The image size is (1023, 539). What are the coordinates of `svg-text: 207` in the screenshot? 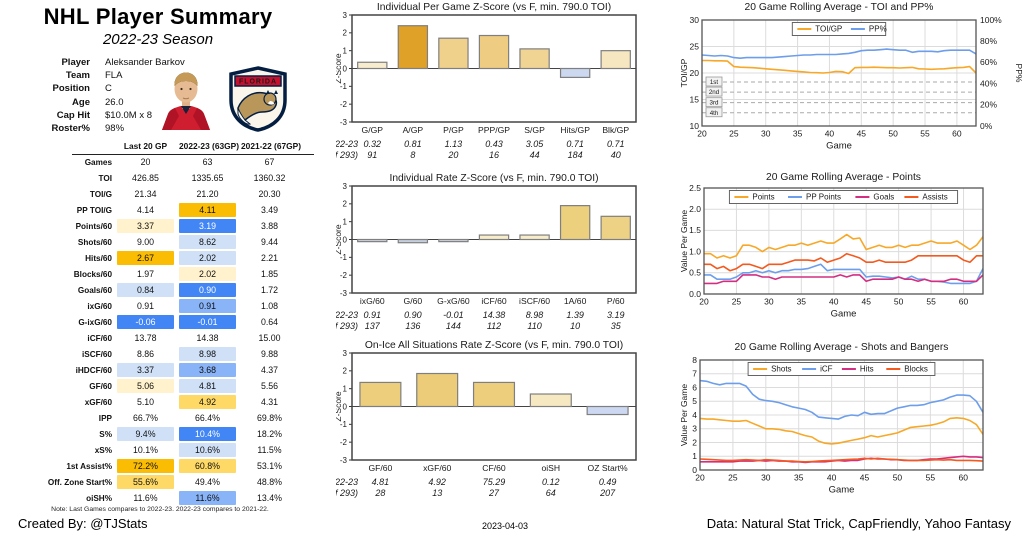 It's located at (607, 493).